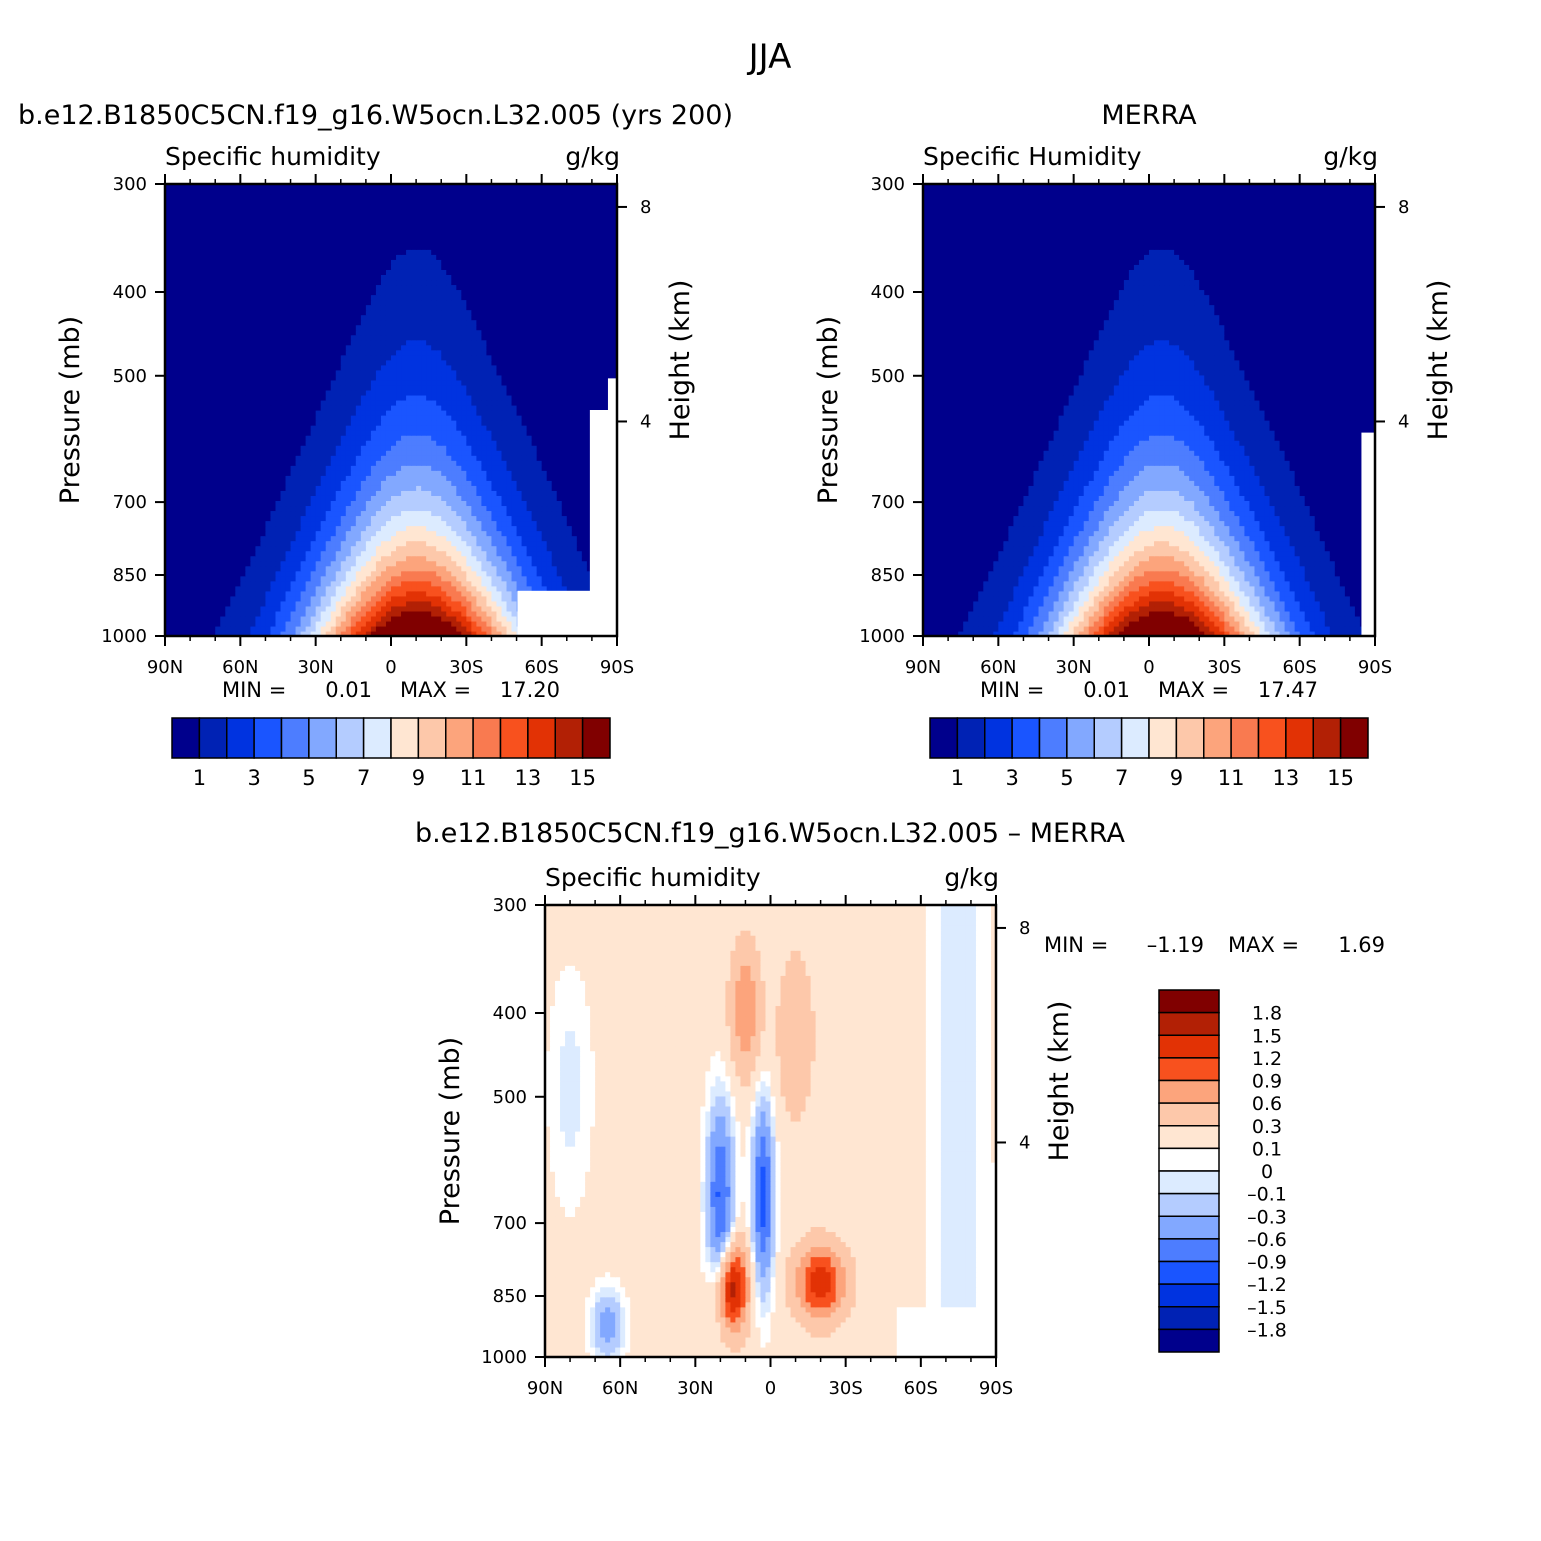  I want to click on y2-axis: 8 4 Height (km), so click(656, 318).